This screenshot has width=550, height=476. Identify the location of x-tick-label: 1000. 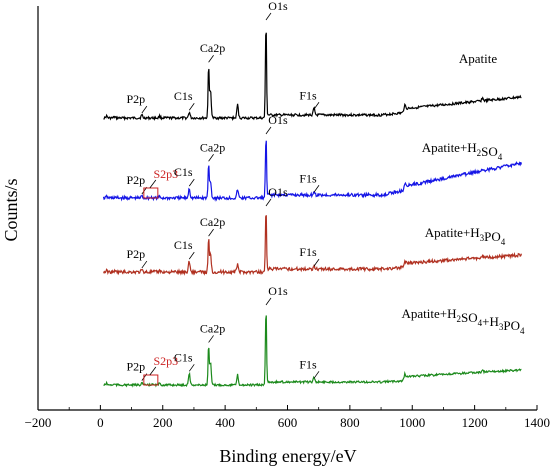
(412, 422).